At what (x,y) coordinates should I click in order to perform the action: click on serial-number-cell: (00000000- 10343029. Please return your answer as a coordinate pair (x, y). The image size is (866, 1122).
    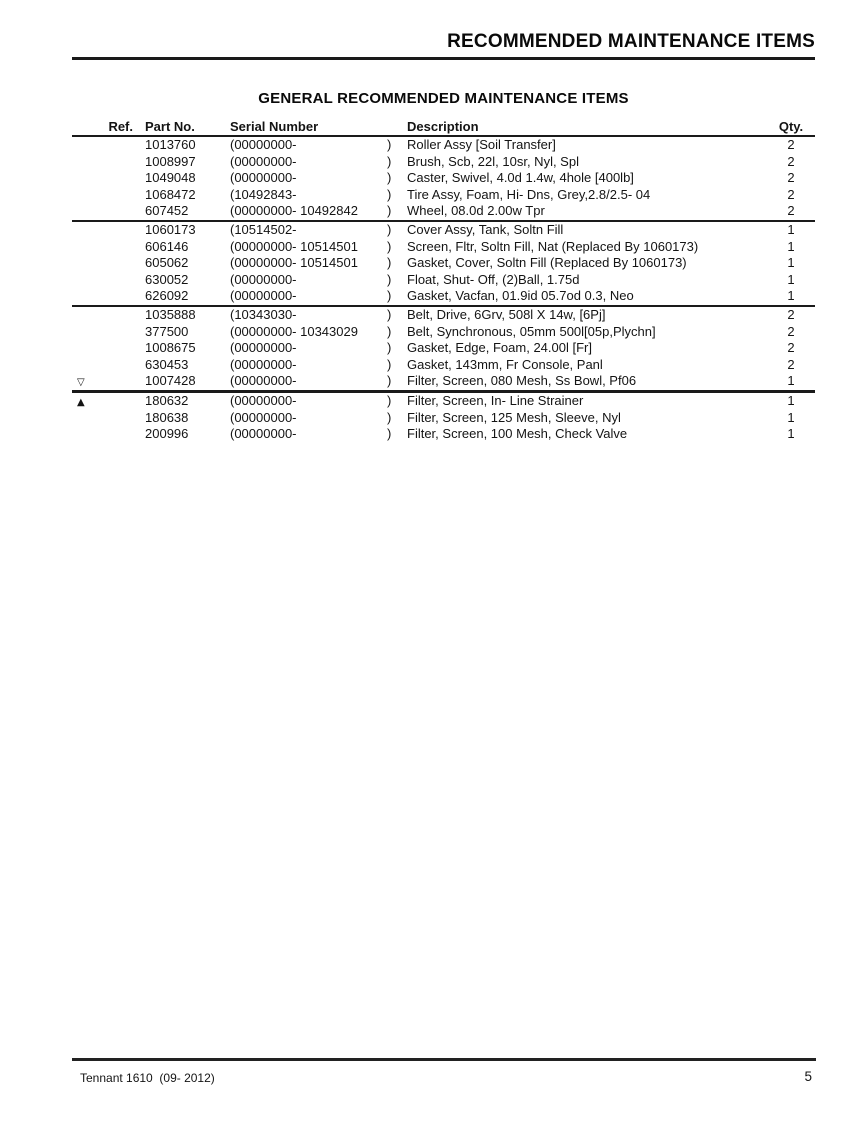
    Looking at the image, I should click on (294, 331).